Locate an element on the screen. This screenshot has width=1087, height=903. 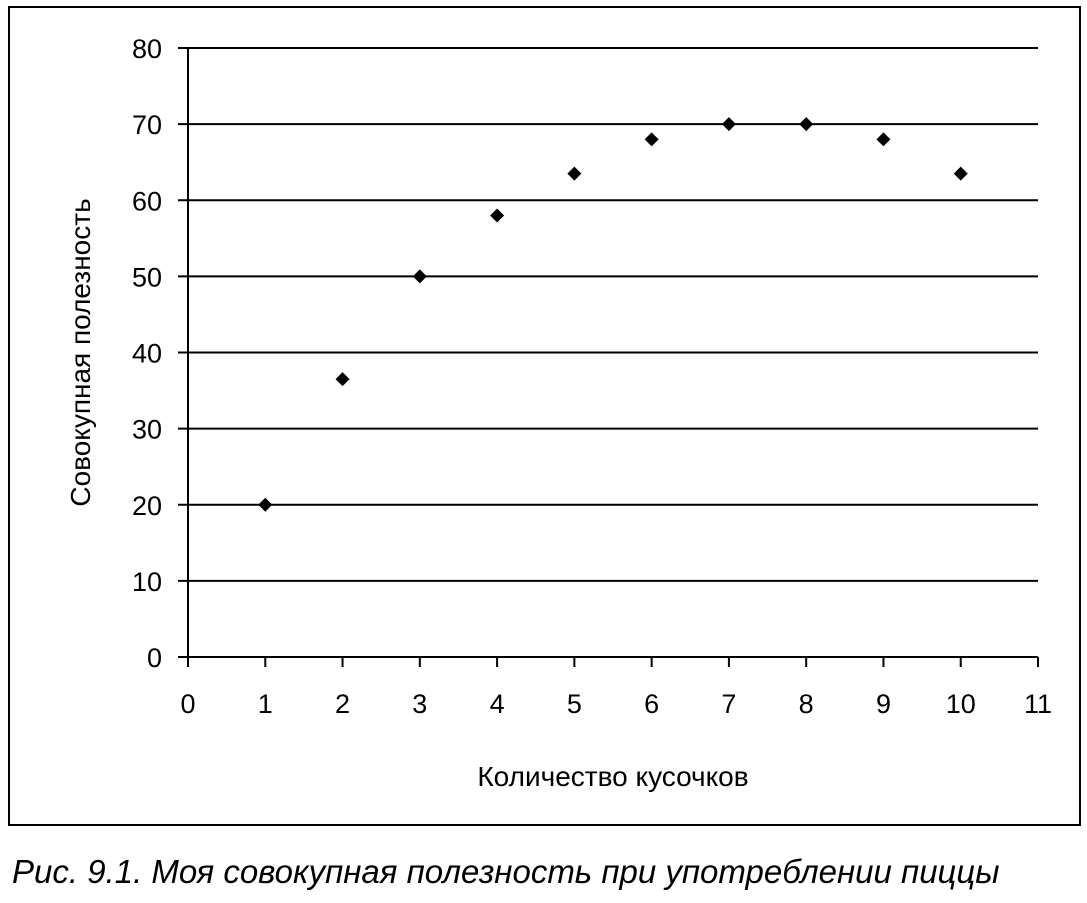
x-tick-label-9: 9 is located at coordinates (883, 704).